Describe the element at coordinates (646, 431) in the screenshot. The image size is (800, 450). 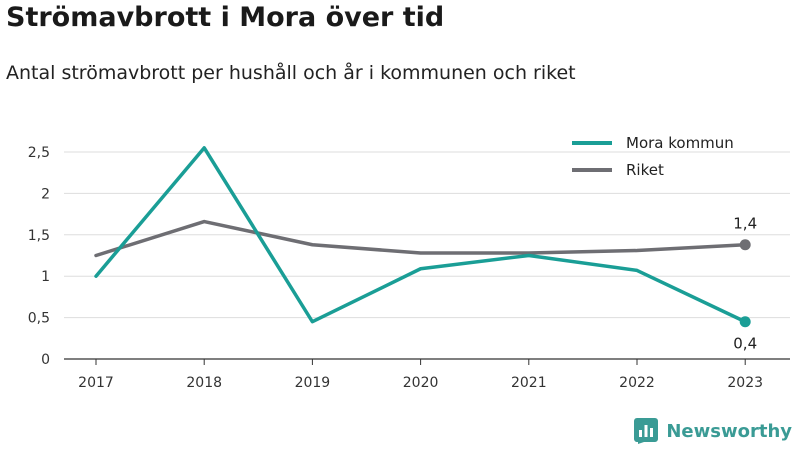
I see `newsworthy-logo-icon` at that location.